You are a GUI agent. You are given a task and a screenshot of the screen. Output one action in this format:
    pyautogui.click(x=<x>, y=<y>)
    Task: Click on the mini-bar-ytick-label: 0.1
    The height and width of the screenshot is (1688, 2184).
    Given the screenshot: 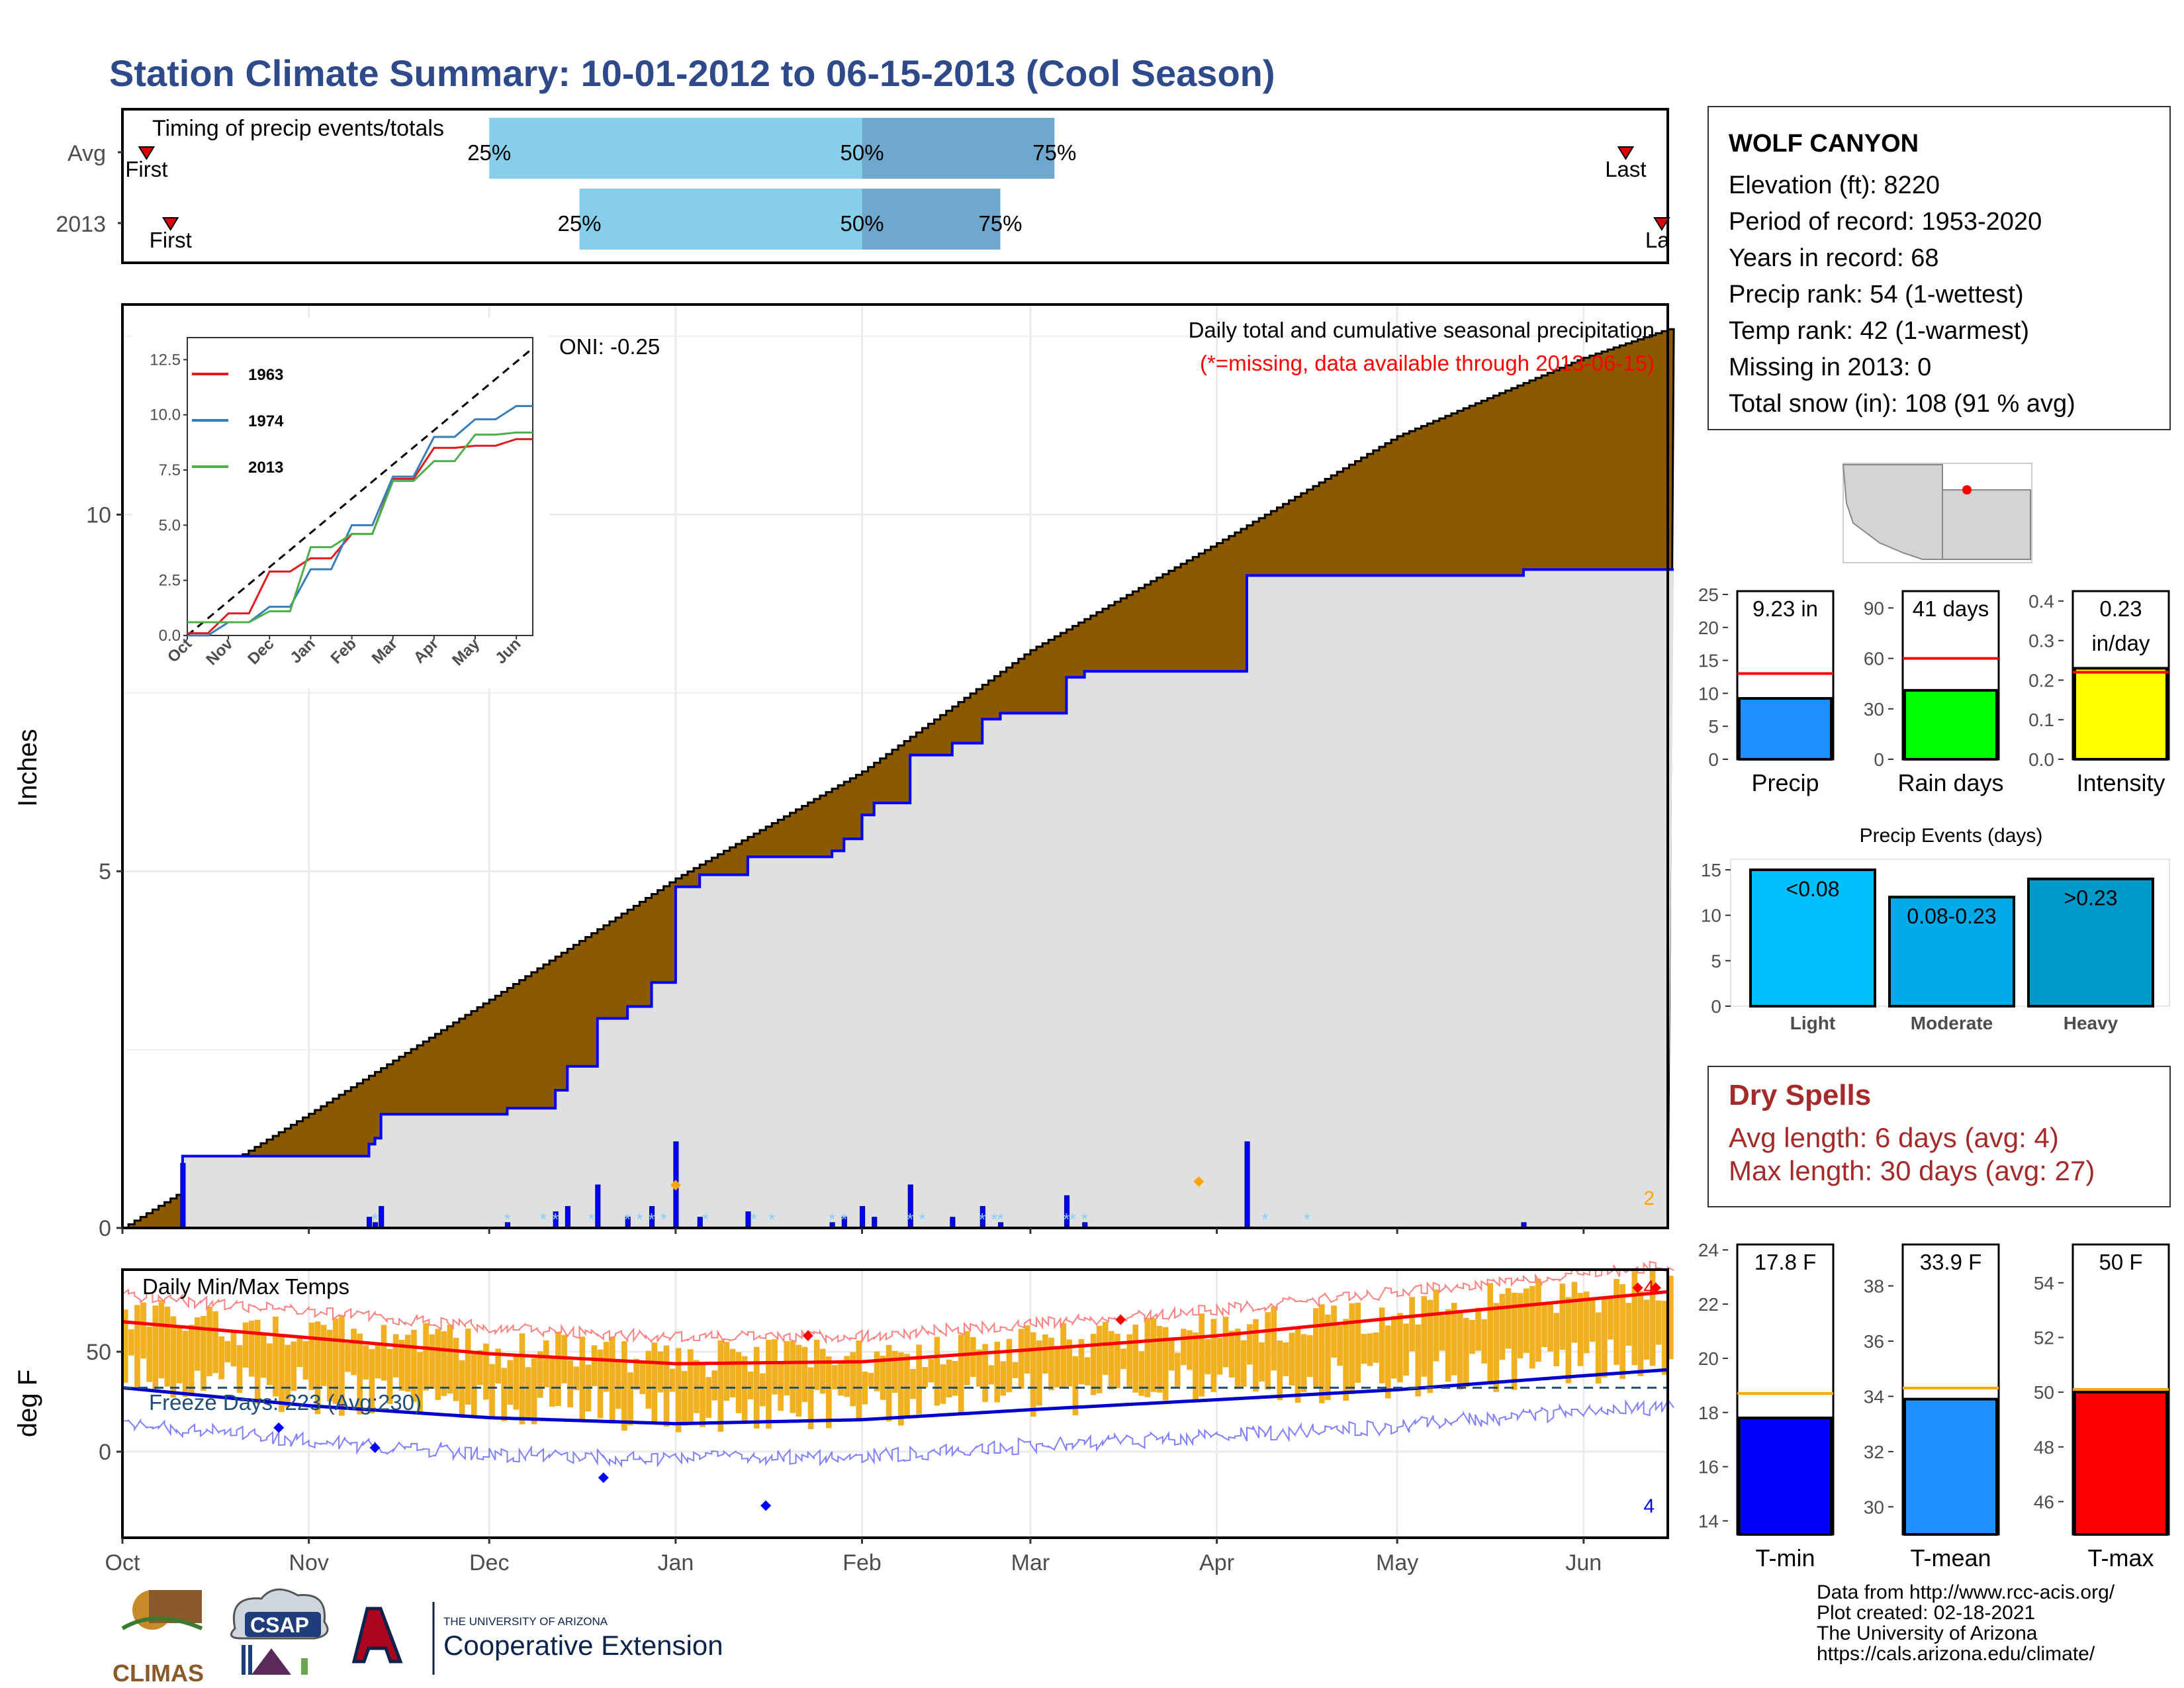 What is the action you would take?
    pyautogui.click(x=2041, y=720)
    